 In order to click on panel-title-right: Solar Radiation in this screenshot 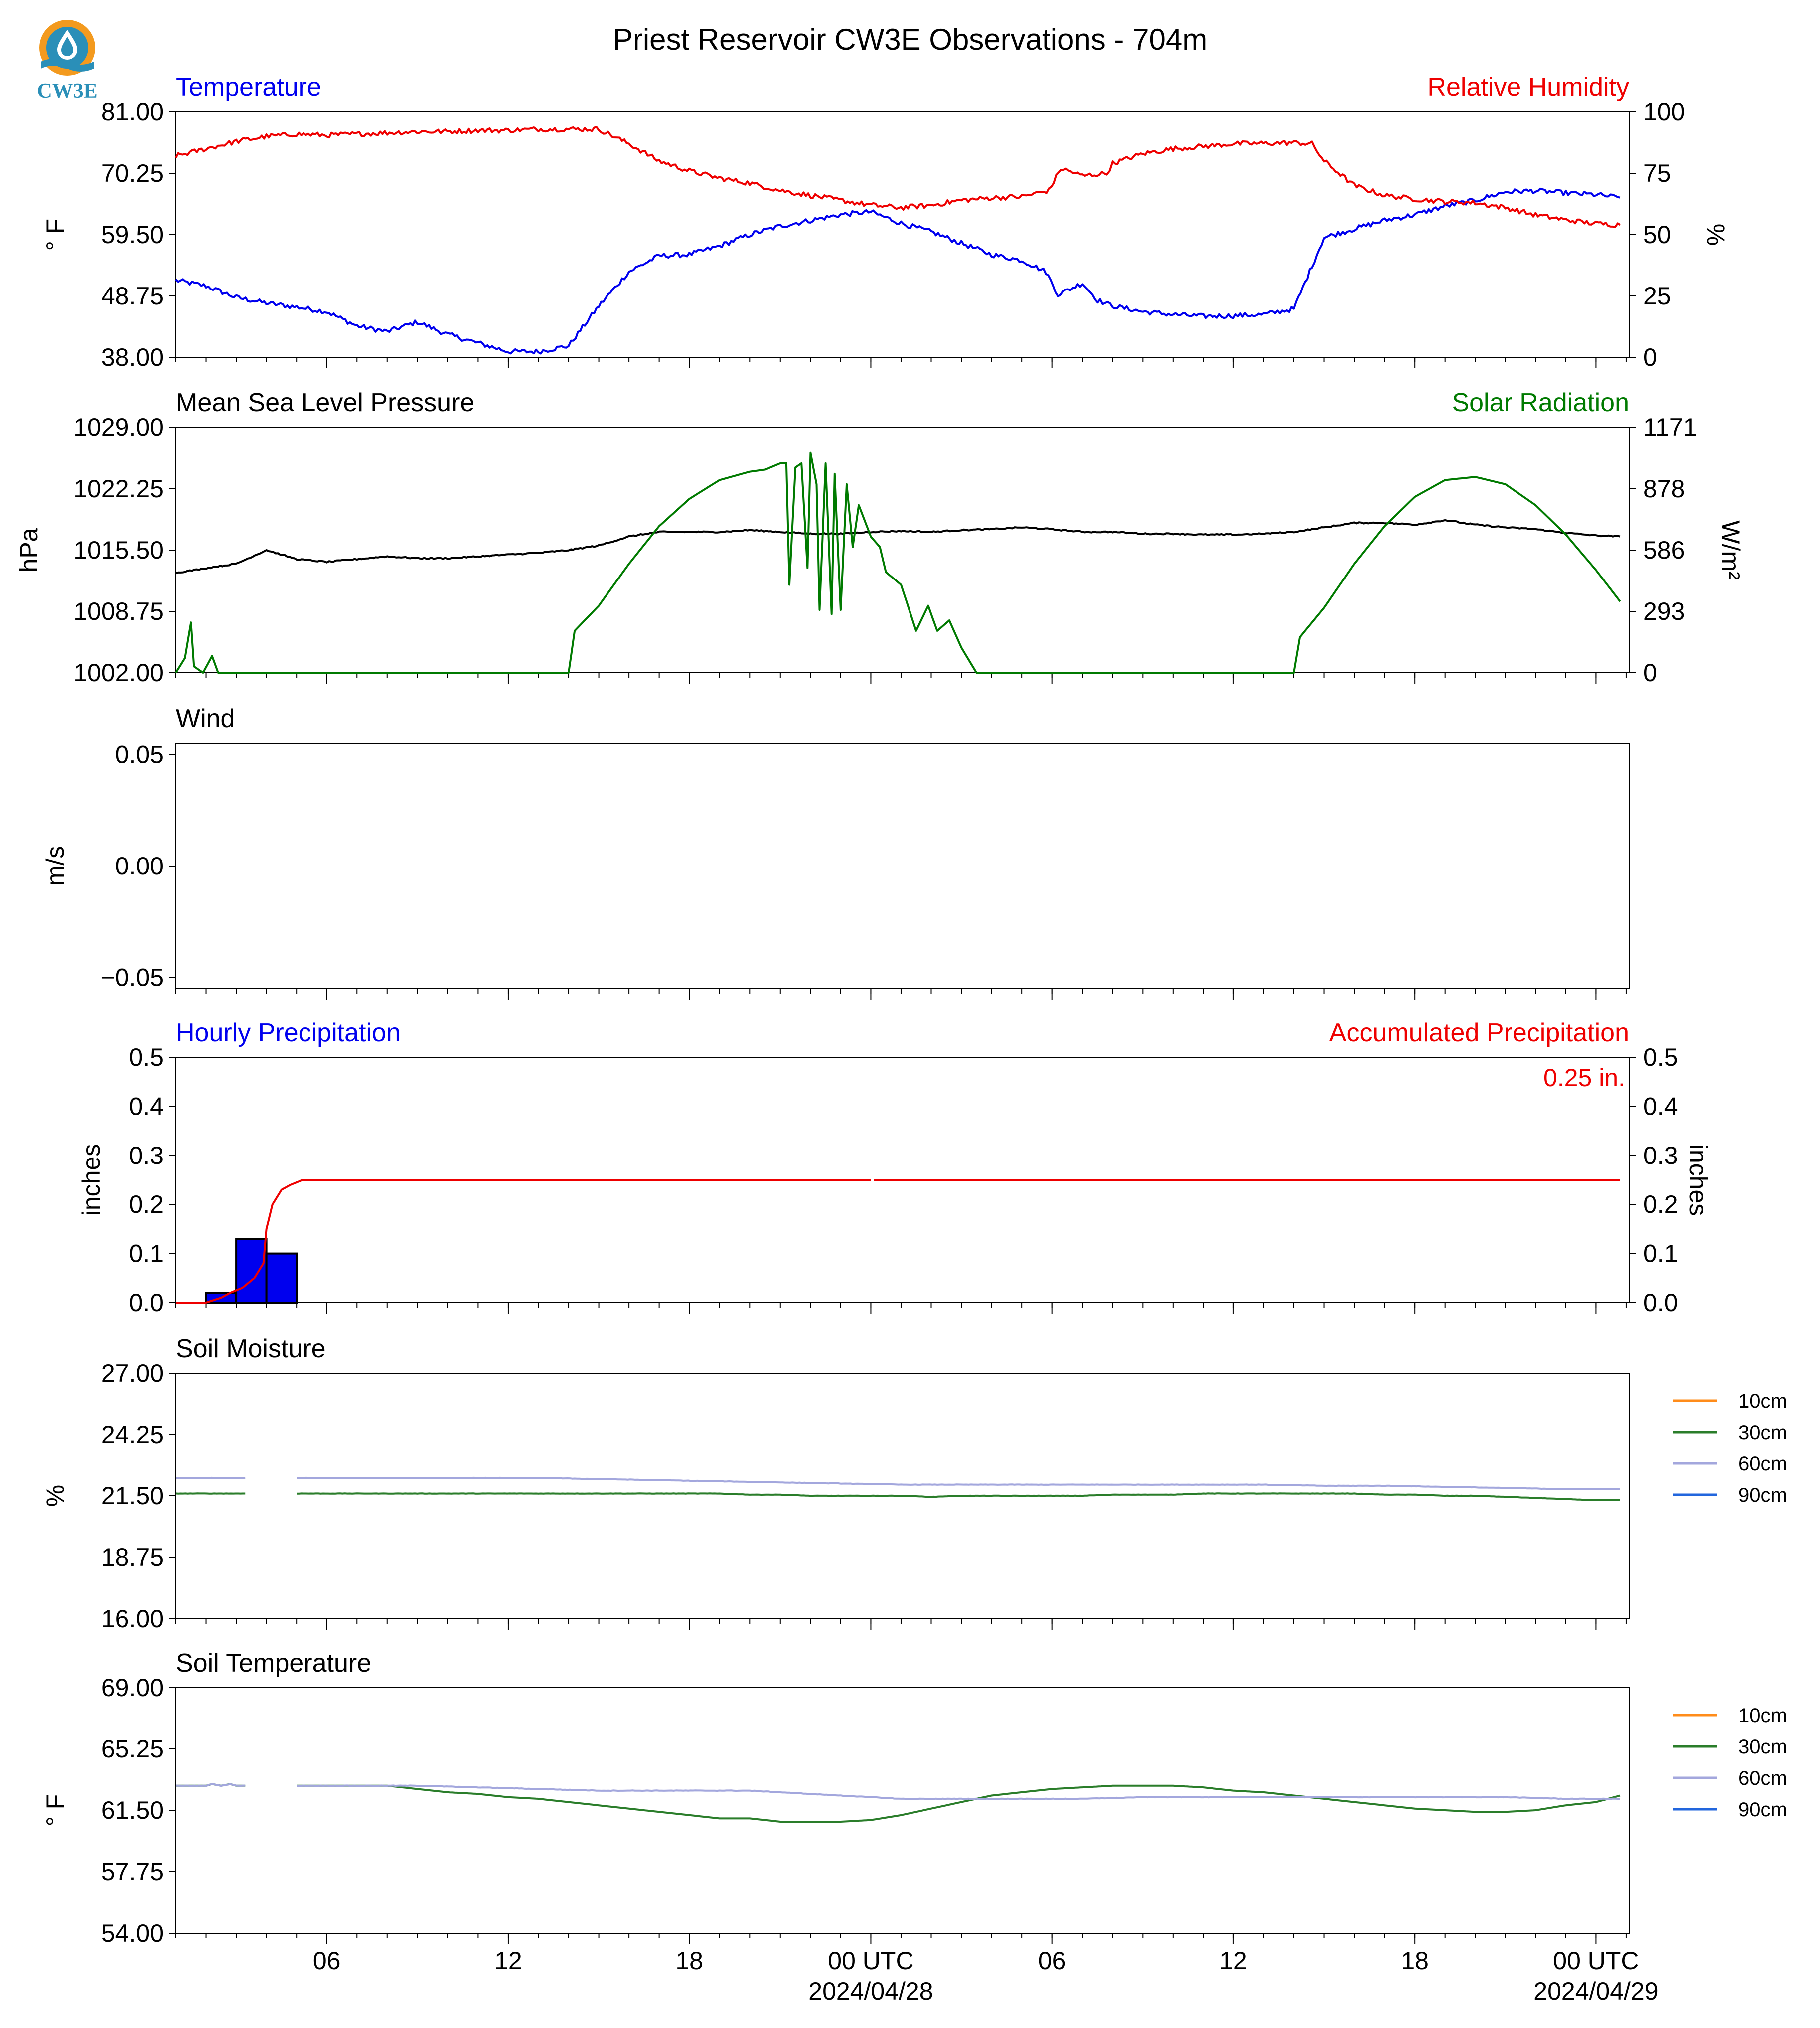, I will do `click(1540, 402)`.